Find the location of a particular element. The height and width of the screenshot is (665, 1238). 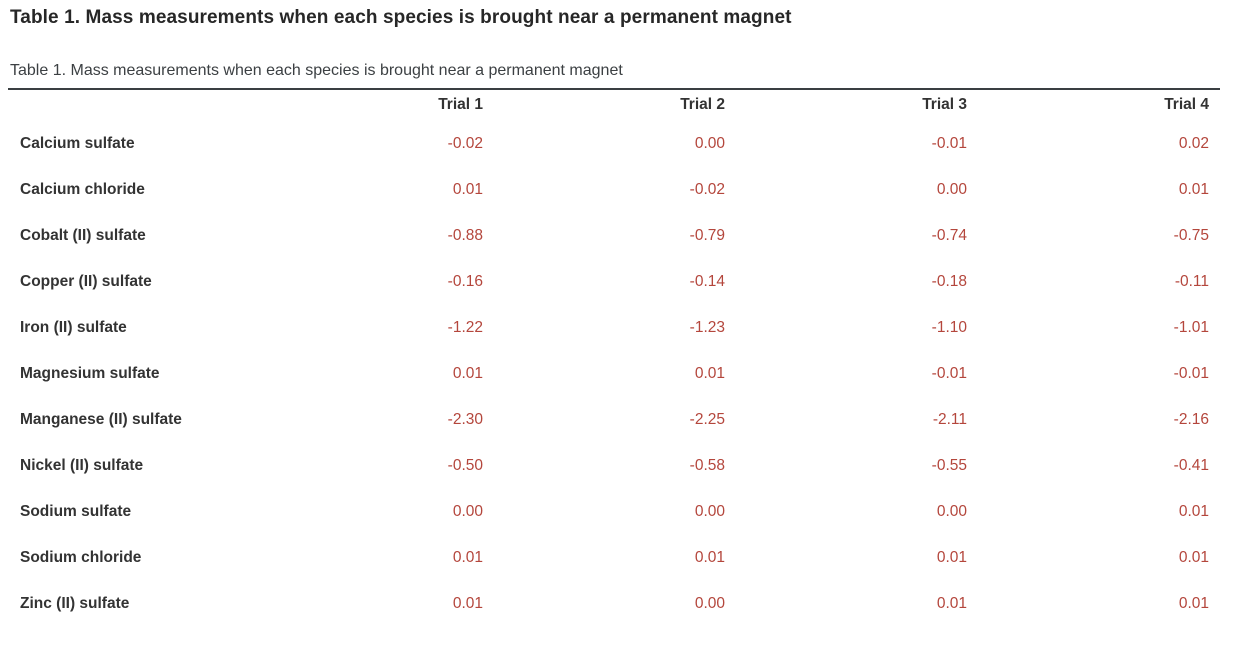

species-name: Manganese (II) sulfate is located at coordinates (101, 419).